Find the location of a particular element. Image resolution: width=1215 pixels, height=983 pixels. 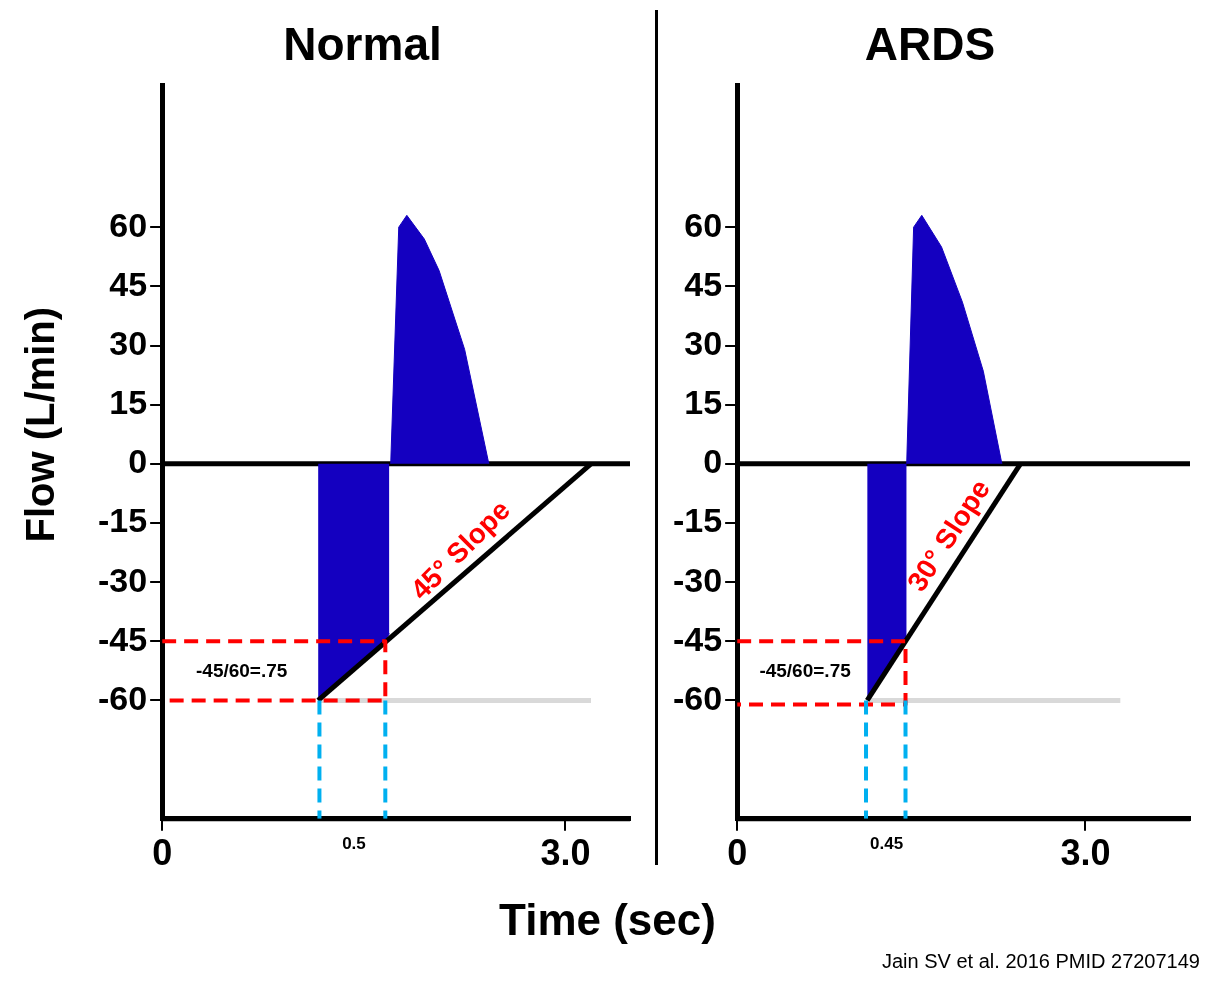

text: Jain SV et al. 2016 PMID 27207149 is located at coordinates (1041, 961).